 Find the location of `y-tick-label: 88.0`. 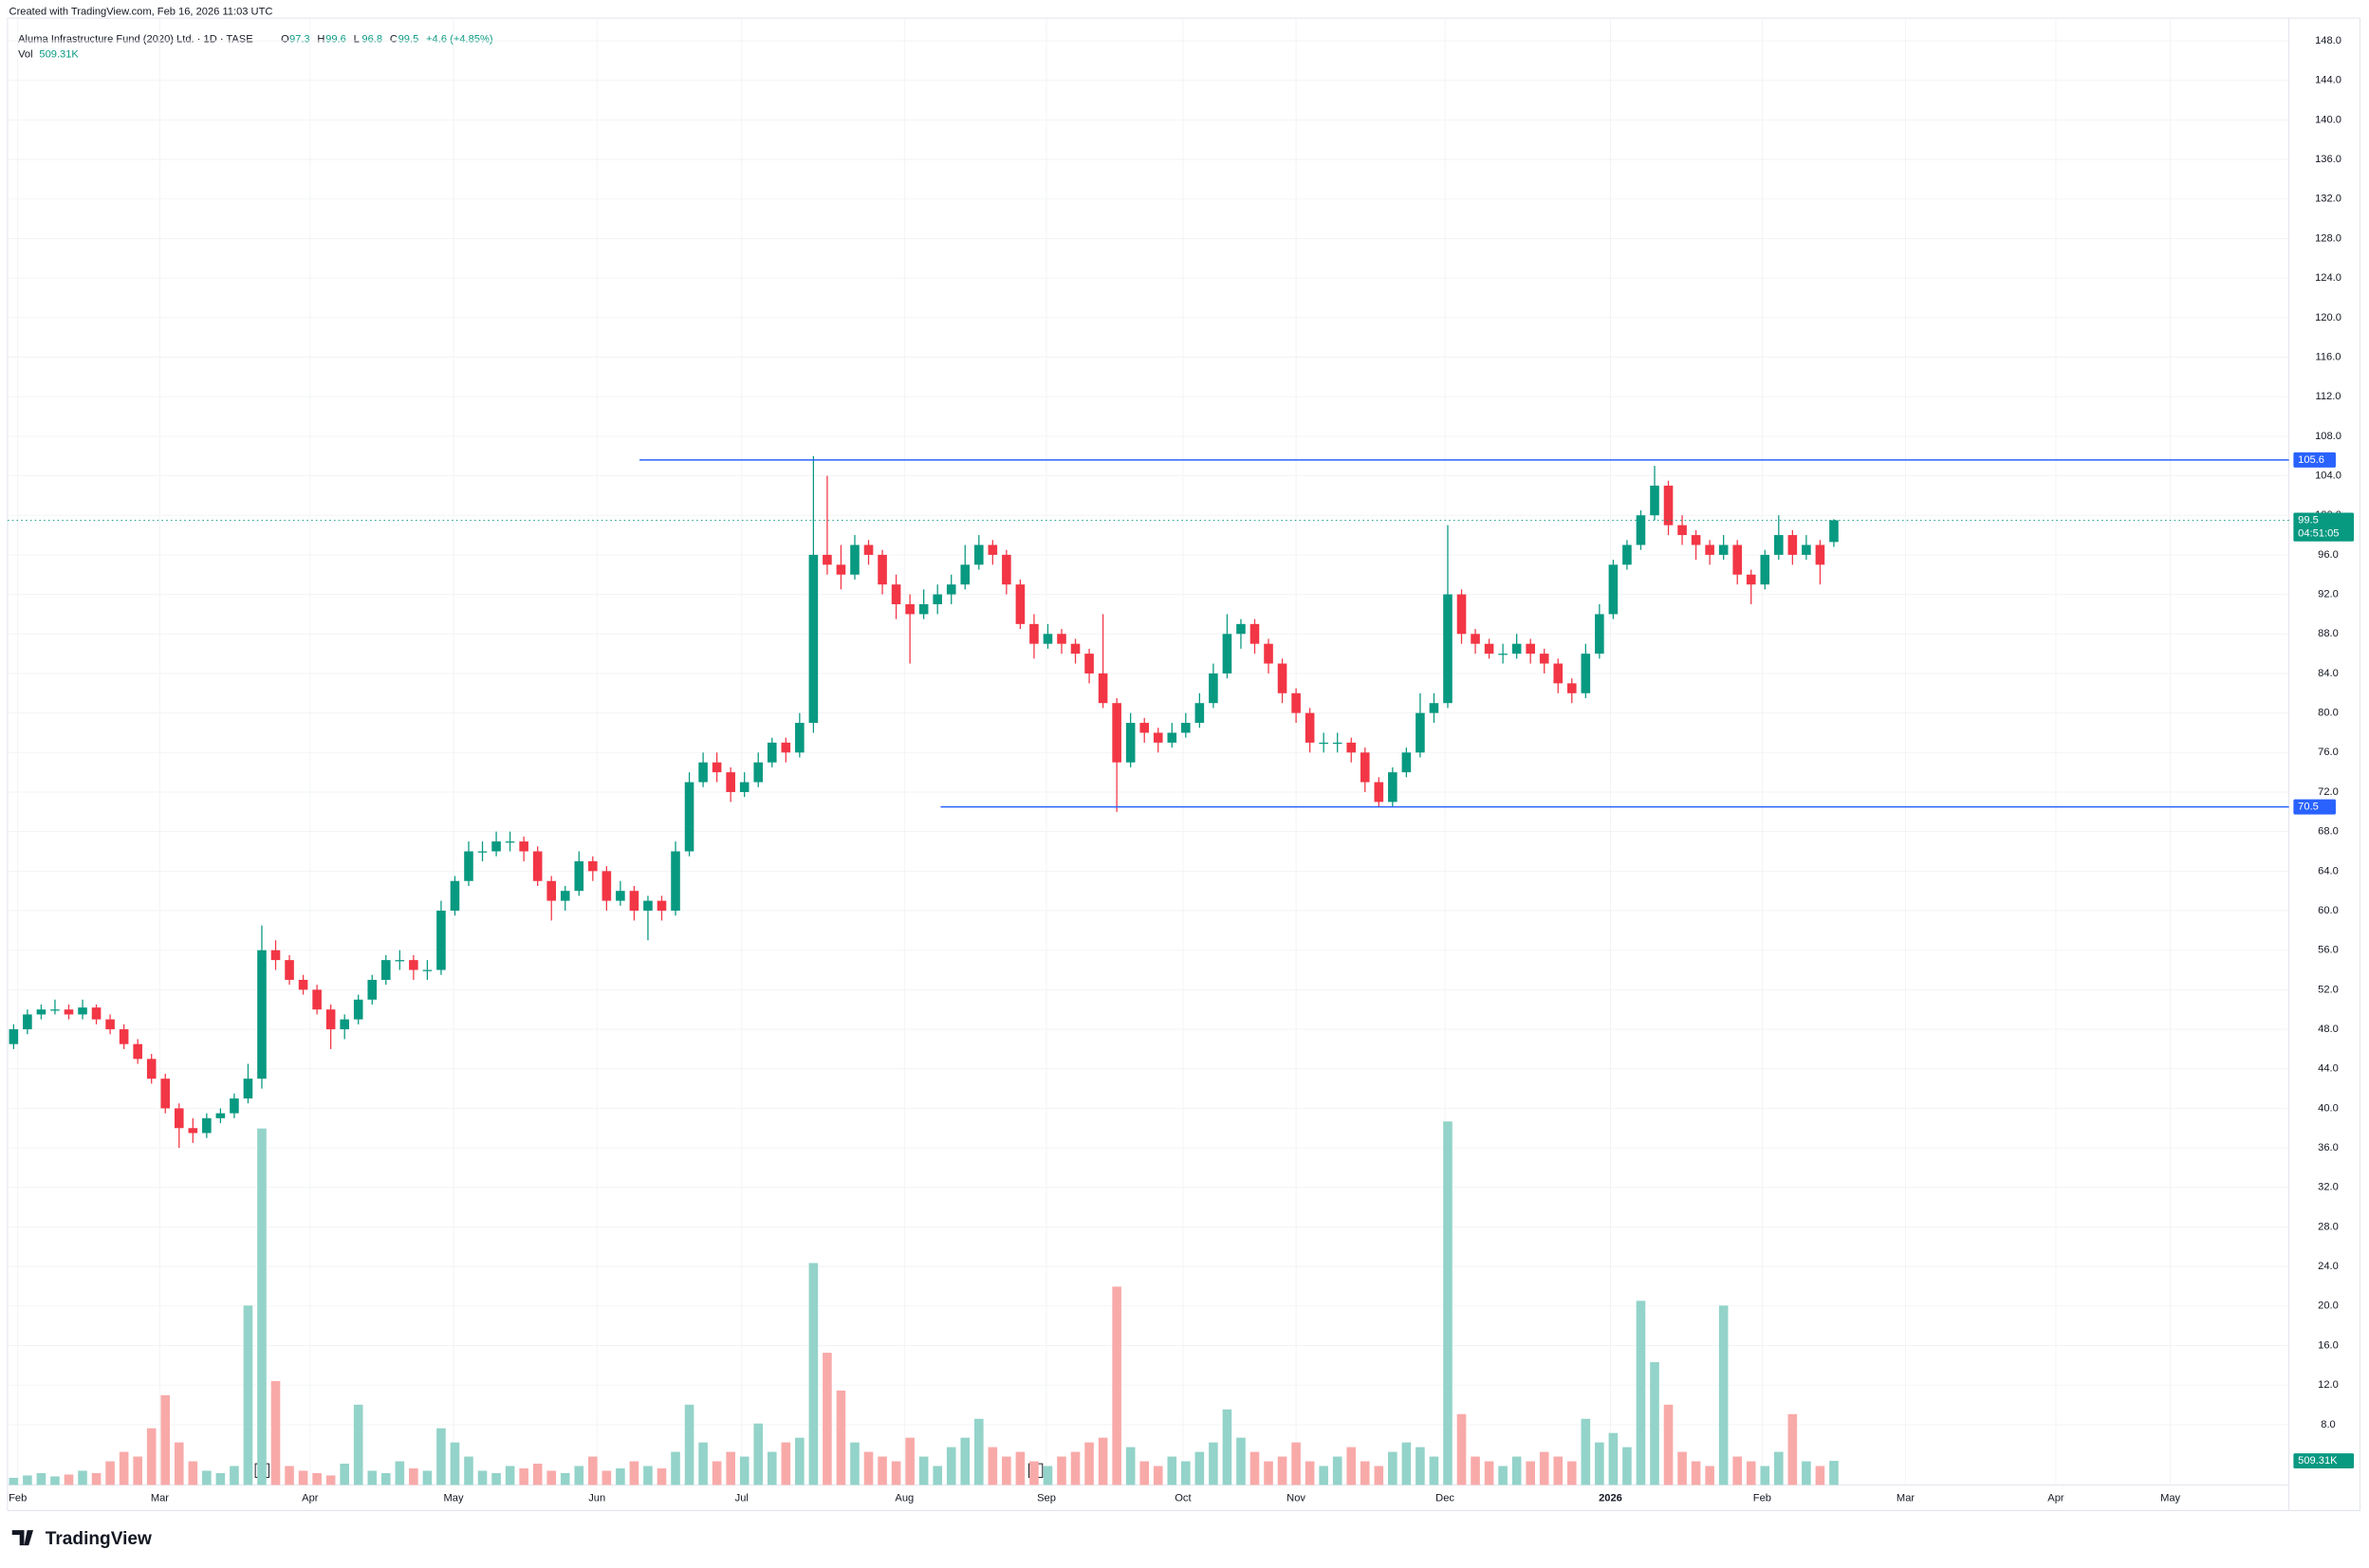

y-tick-label: 88.0 is located at coordinates (2328, 633).